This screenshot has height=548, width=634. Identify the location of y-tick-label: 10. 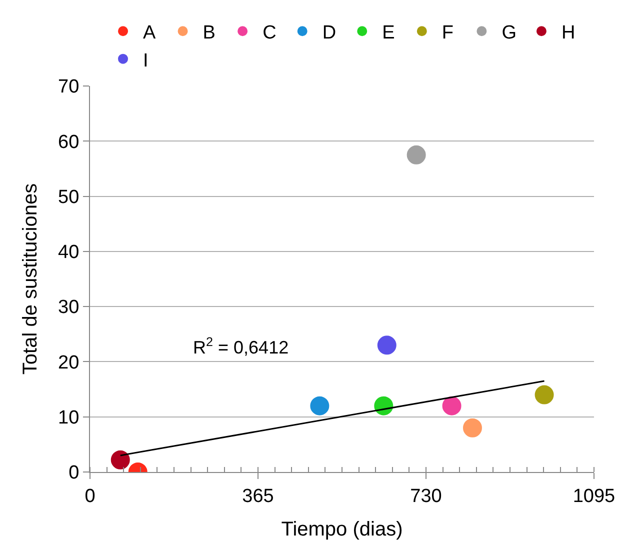
(69, 418).